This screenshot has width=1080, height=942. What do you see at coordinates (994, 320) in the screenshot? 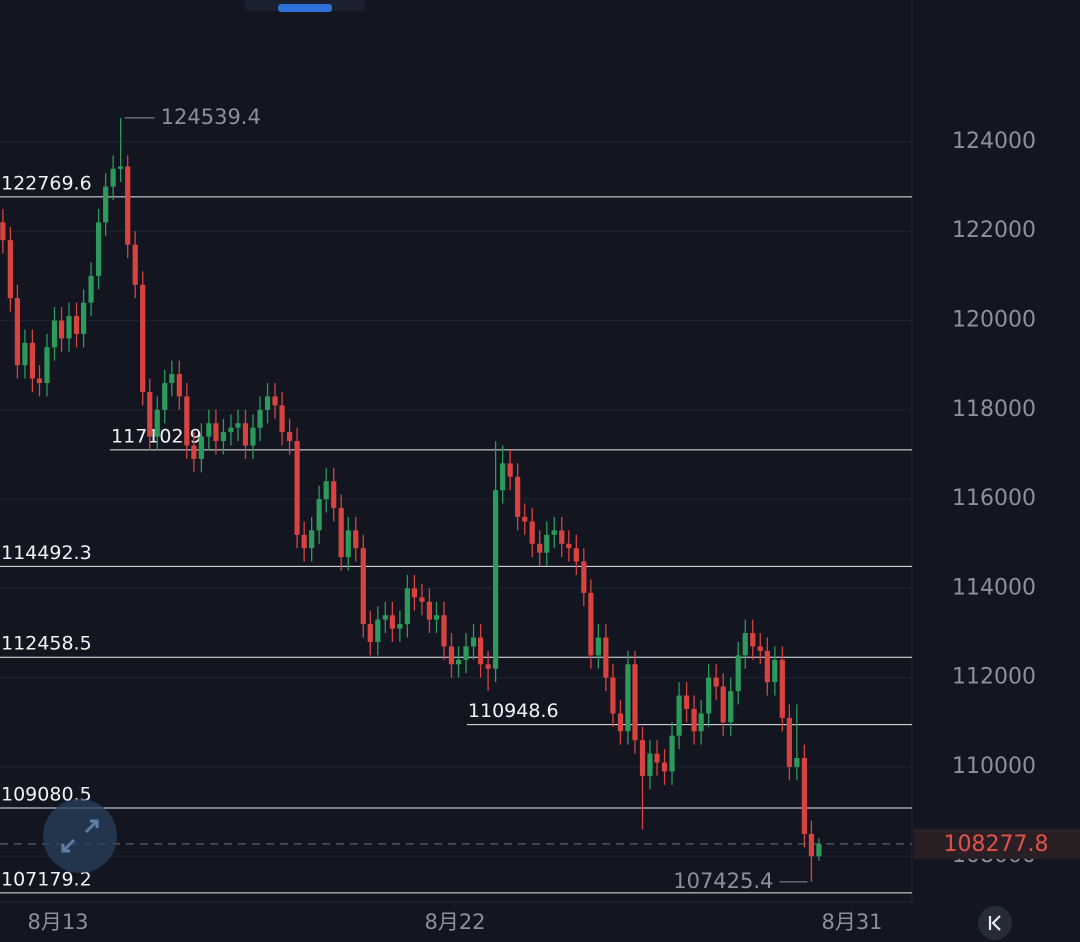
I see `y-tick-label: 120000` at bounding box center [994, 320].